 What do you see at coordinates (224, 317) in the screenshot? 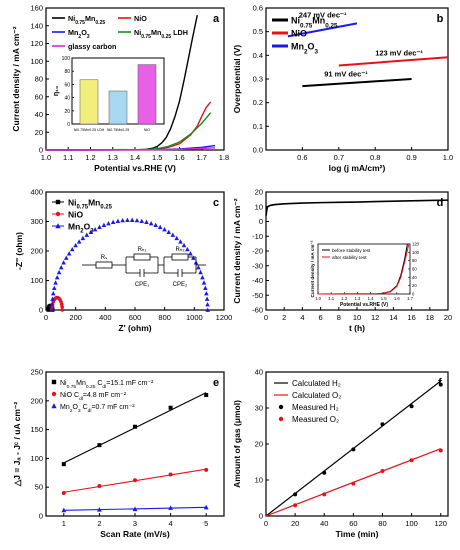
I see `x-tick-label: 1200` at bounding box center [224, 317].